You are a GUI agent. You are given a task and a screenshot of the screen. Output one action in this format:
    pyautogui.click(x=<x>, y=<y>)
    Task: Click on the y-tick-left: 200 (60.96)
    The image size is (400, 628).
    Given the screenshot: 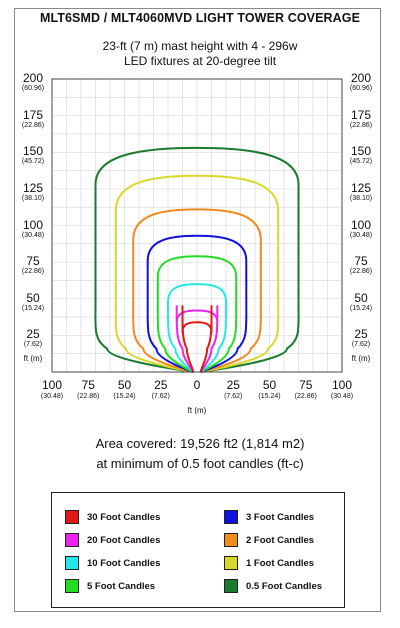 What is the action you would take?
    pyautogui.click(x=33, y=82)
    